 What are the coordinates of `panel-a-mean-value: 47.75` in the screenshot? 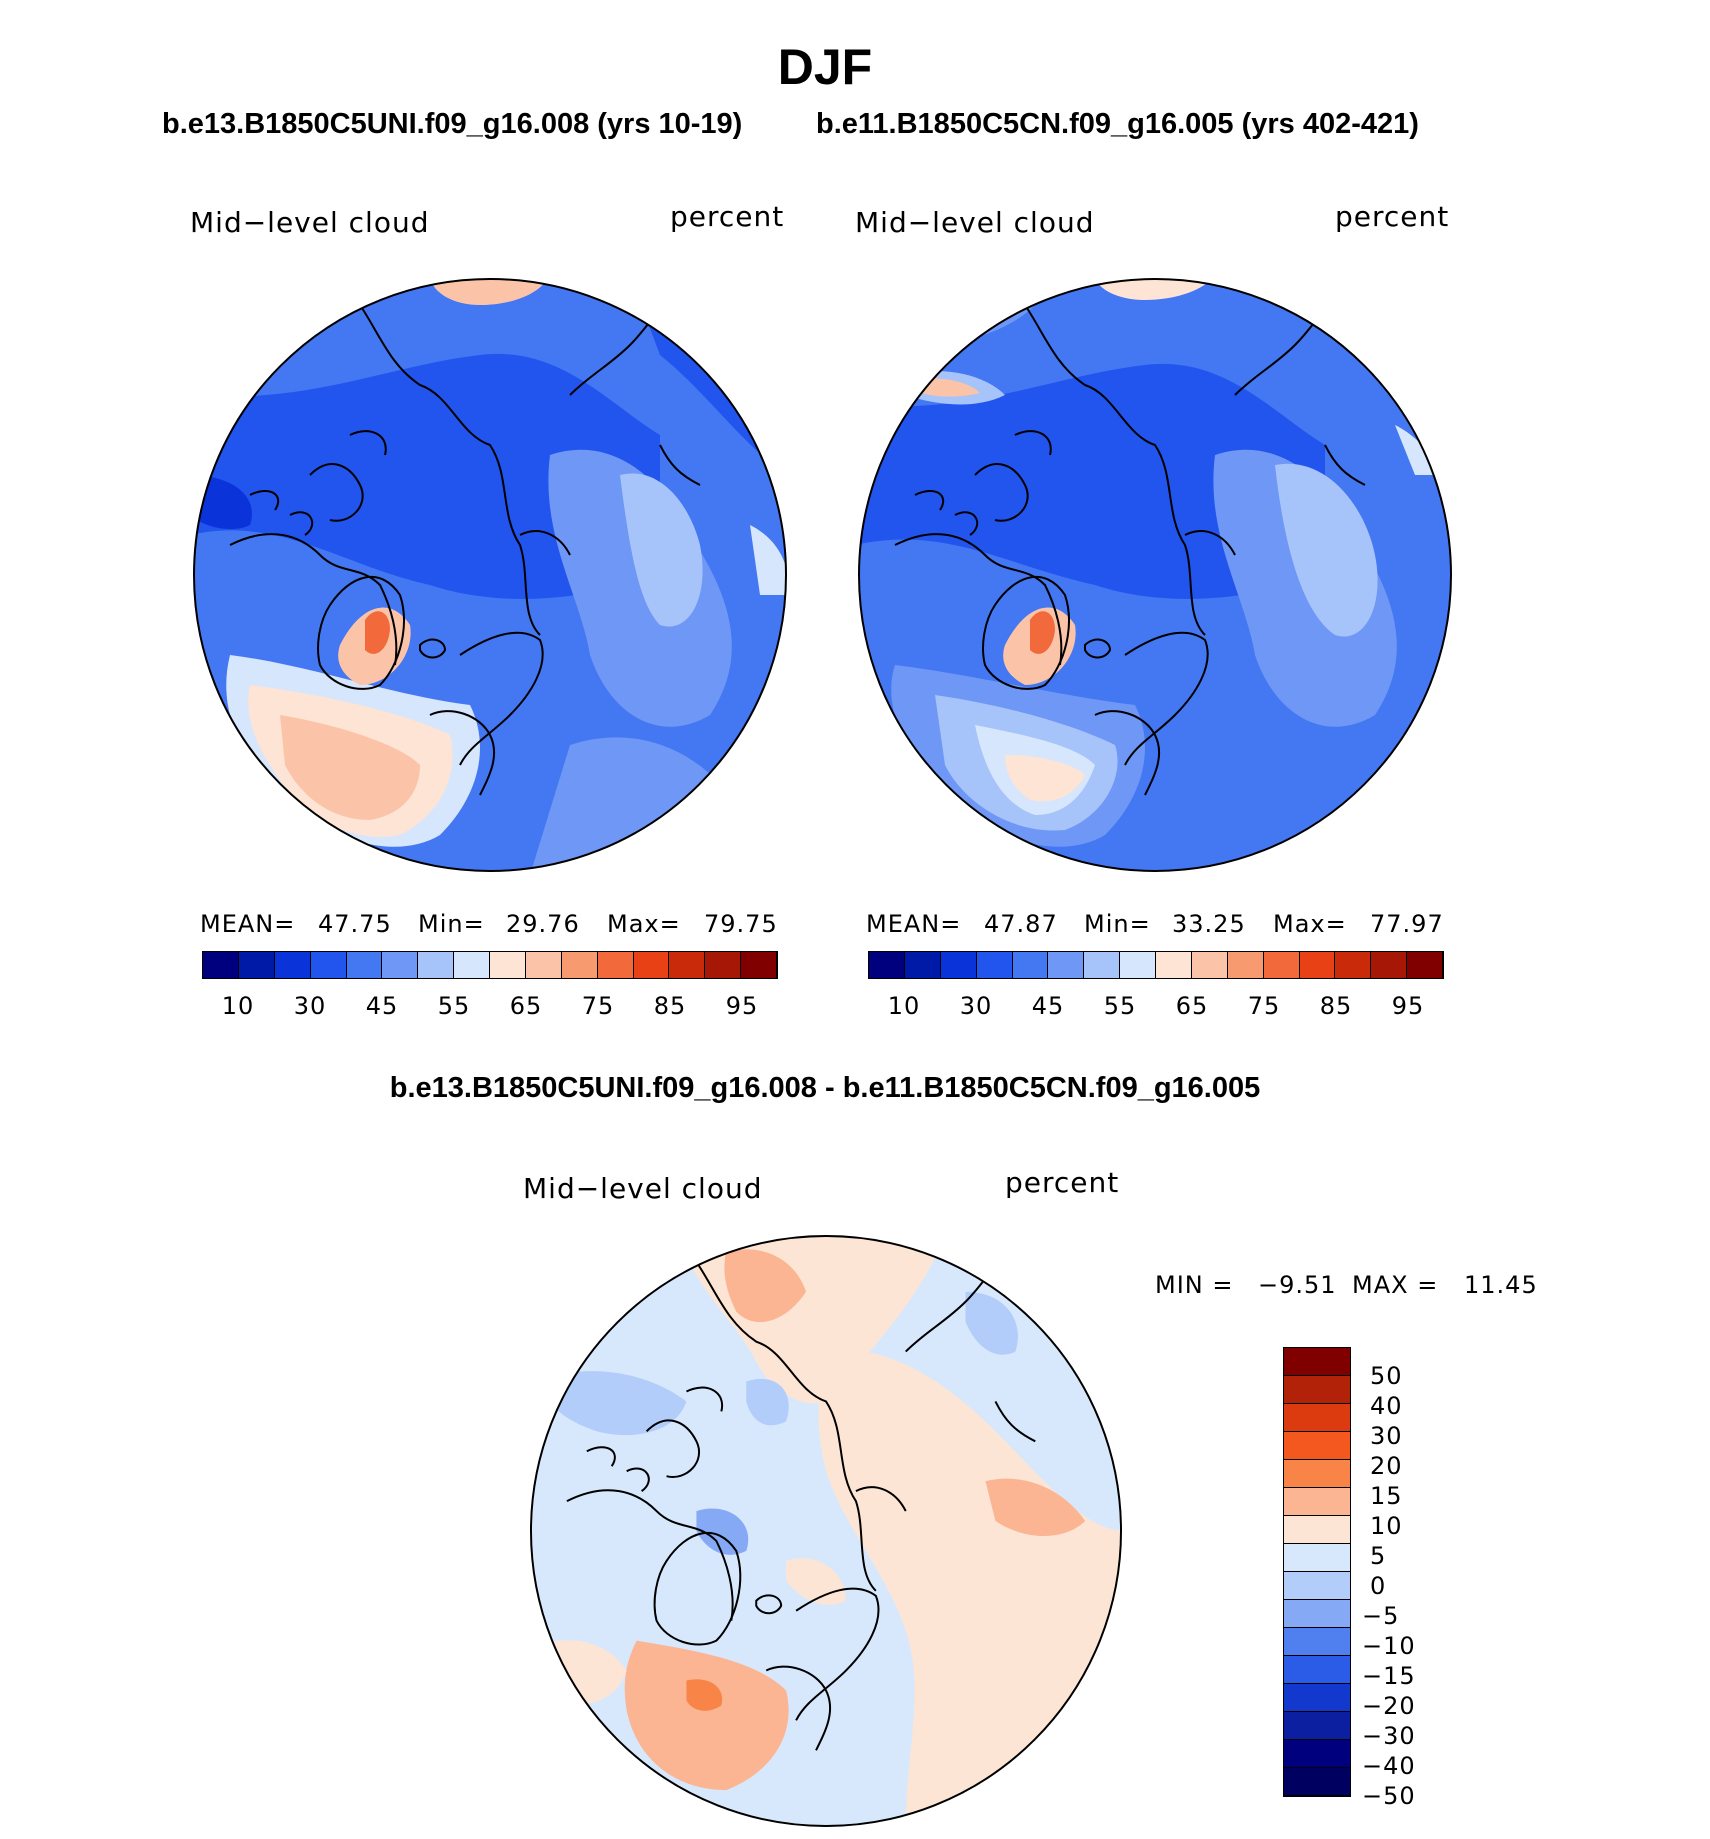 It's located at (355, 924).